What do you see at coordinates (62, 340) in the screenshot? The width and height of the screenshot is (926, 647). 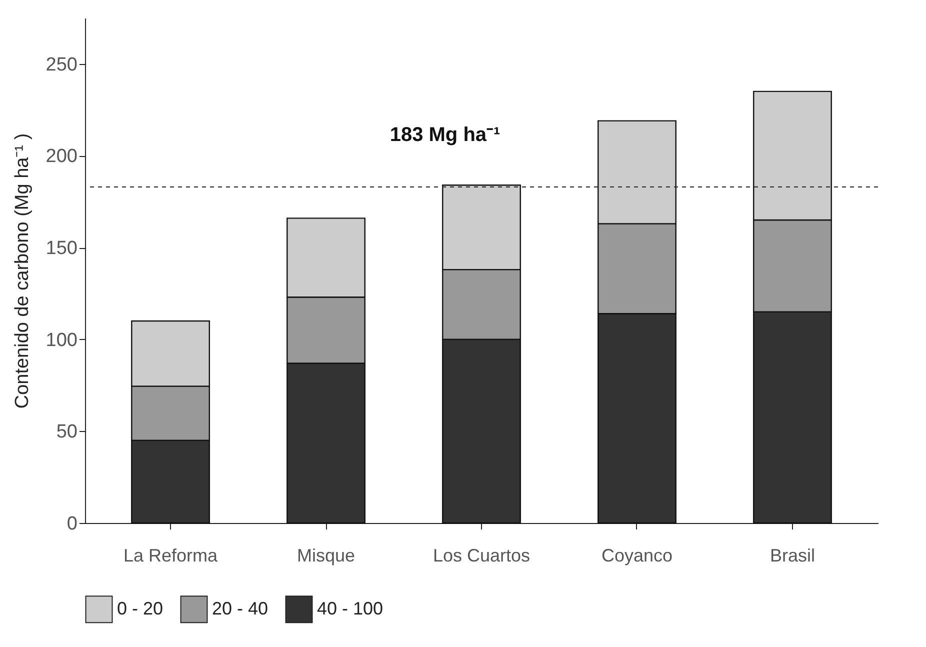 I see `y-tick-label: 100` at bounding box center [62, 340].